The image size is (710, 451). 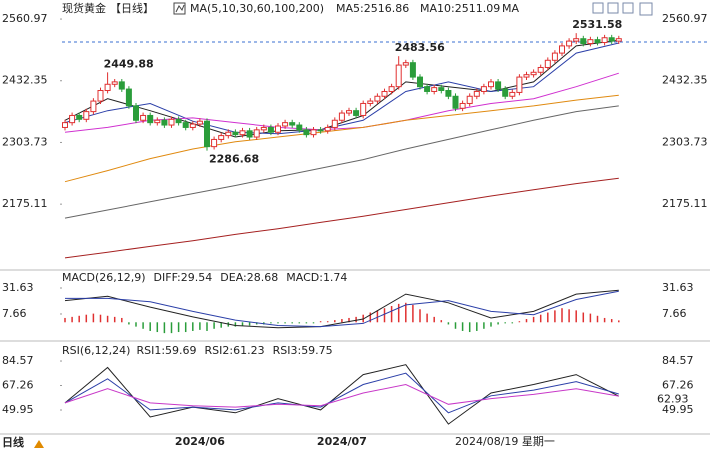 I want to click on footer-period: 日线, so click(x=13, y=442).